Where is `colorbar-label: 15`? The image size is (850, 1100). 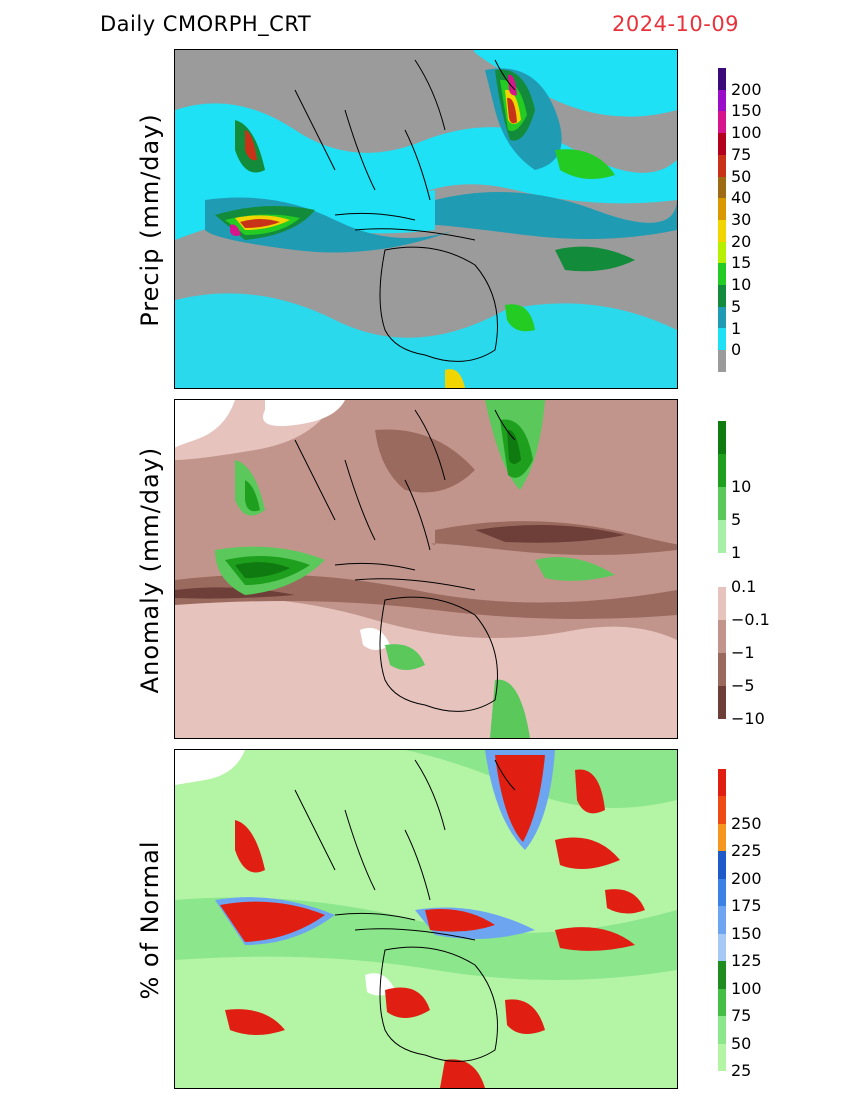 colorbar-label: 15 is located at coordinates (741, 263).